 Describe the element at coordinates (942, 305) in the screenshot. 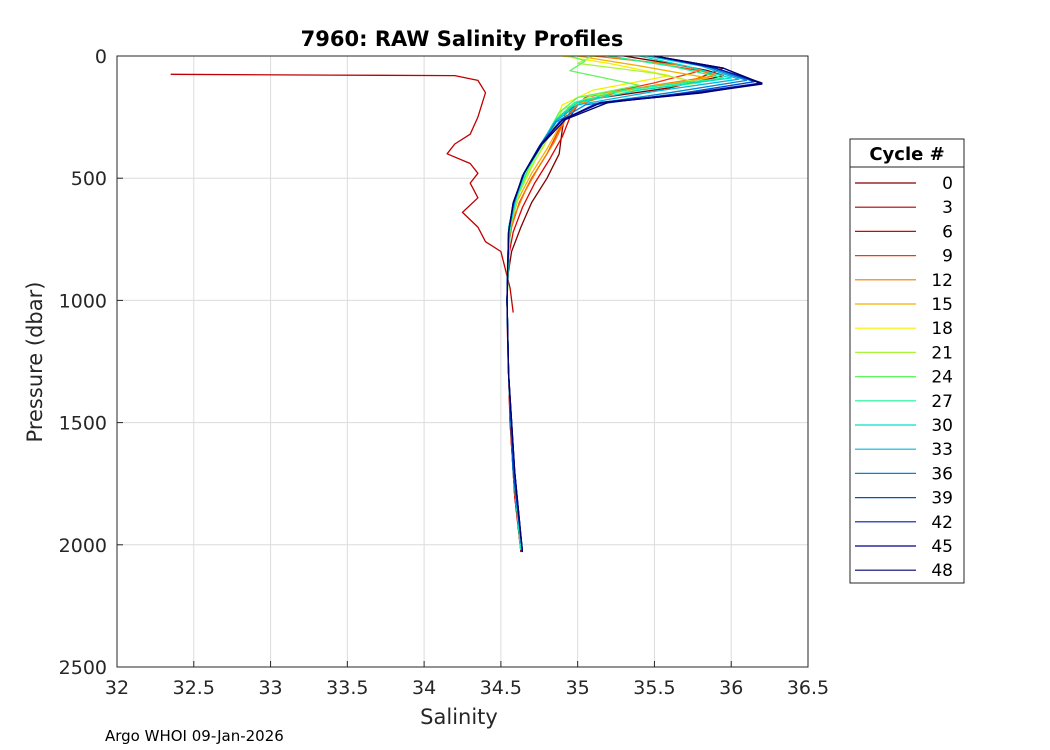

I see `legend-label: 15` at that location.